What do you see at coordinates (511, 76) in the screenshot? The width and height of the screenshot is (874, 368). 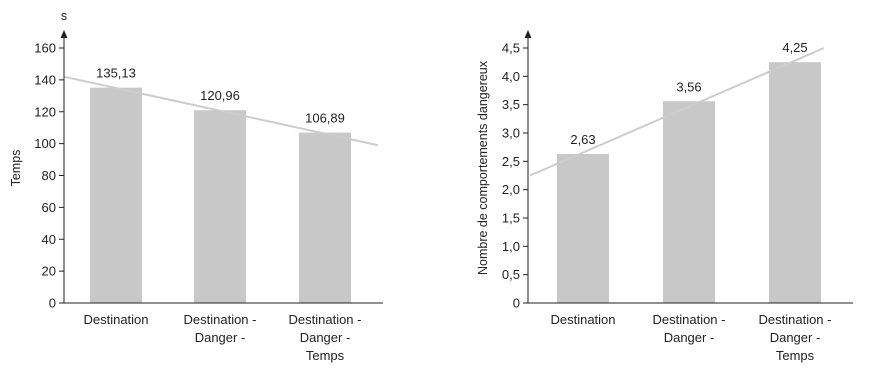 I see `y-tick-label-2-8: 4,0` at bounding box center [511, 76].